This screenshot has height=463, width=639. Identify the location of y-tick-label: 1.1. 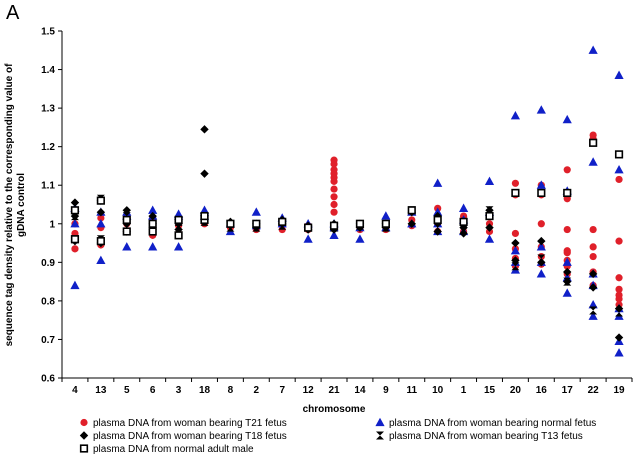
(48, 186).